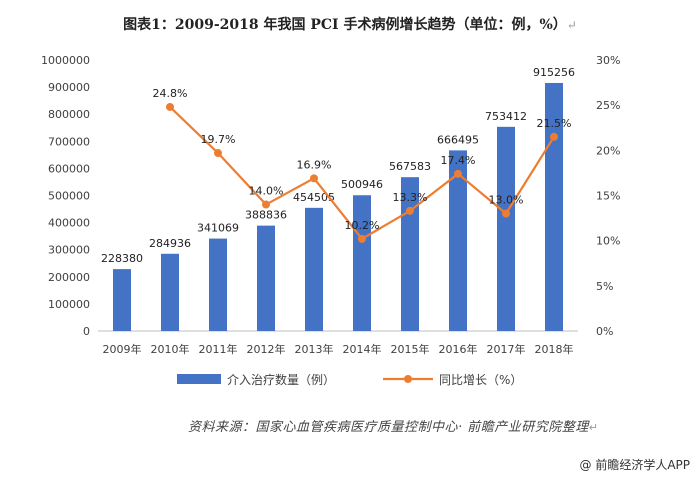 This screenshot has width=700, height=482. I want to click on left-axis-tick-label: 500000, so click(69, 196).